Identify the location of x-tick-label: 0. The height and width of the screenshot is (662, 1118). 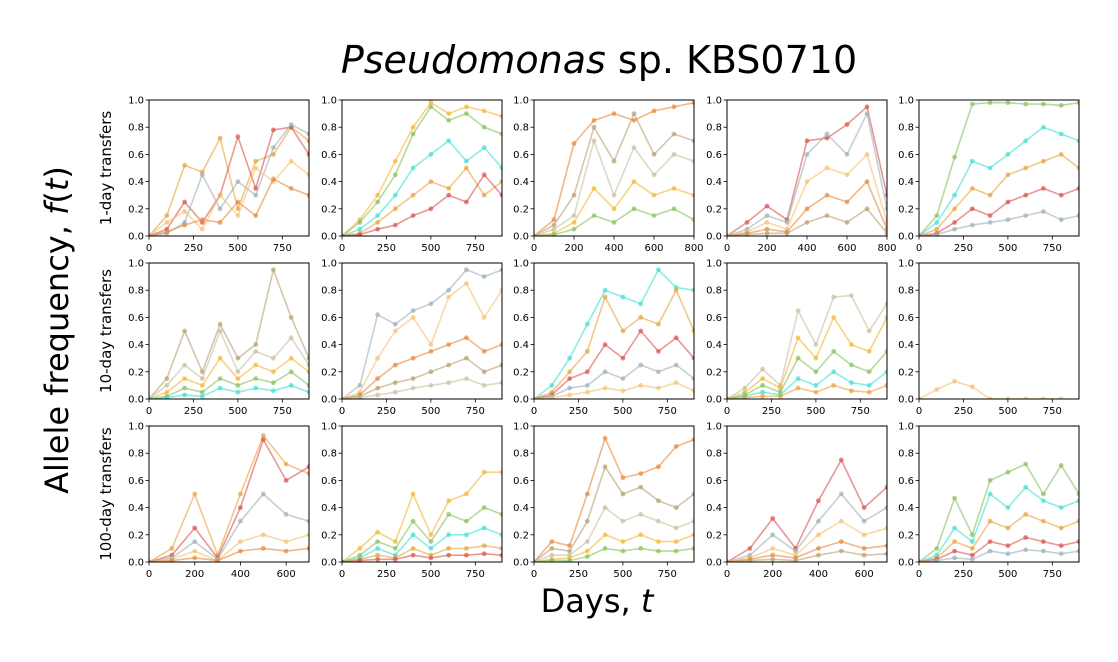
(727, 574).